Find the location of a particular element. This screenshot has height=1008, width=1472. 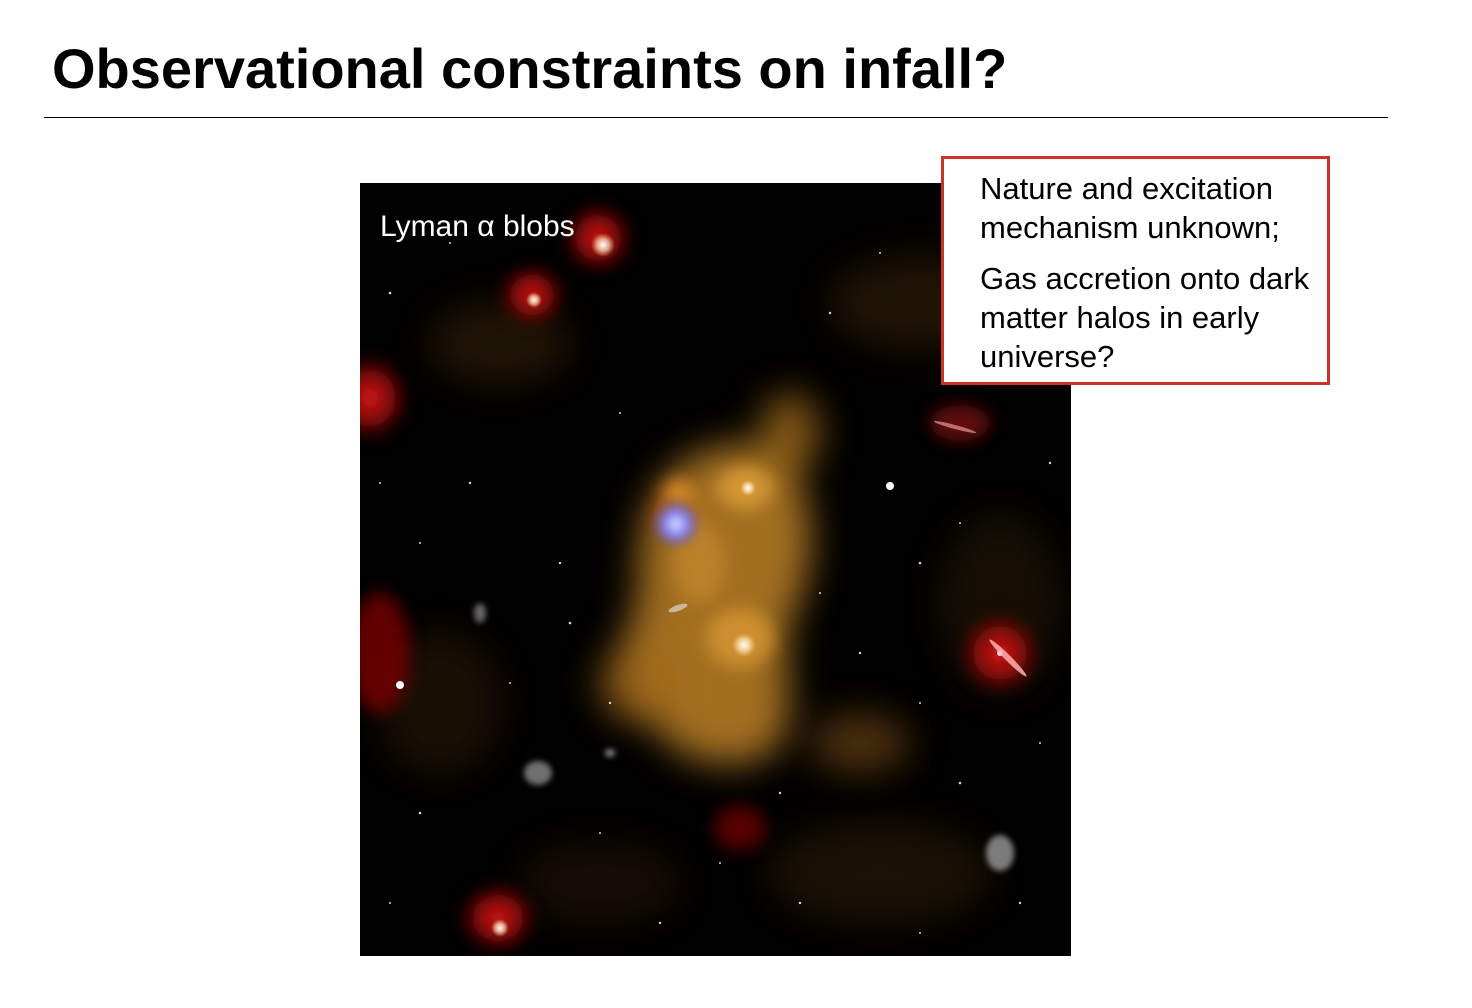

faint-grey-galaxies is located at coordinates (744, 737).